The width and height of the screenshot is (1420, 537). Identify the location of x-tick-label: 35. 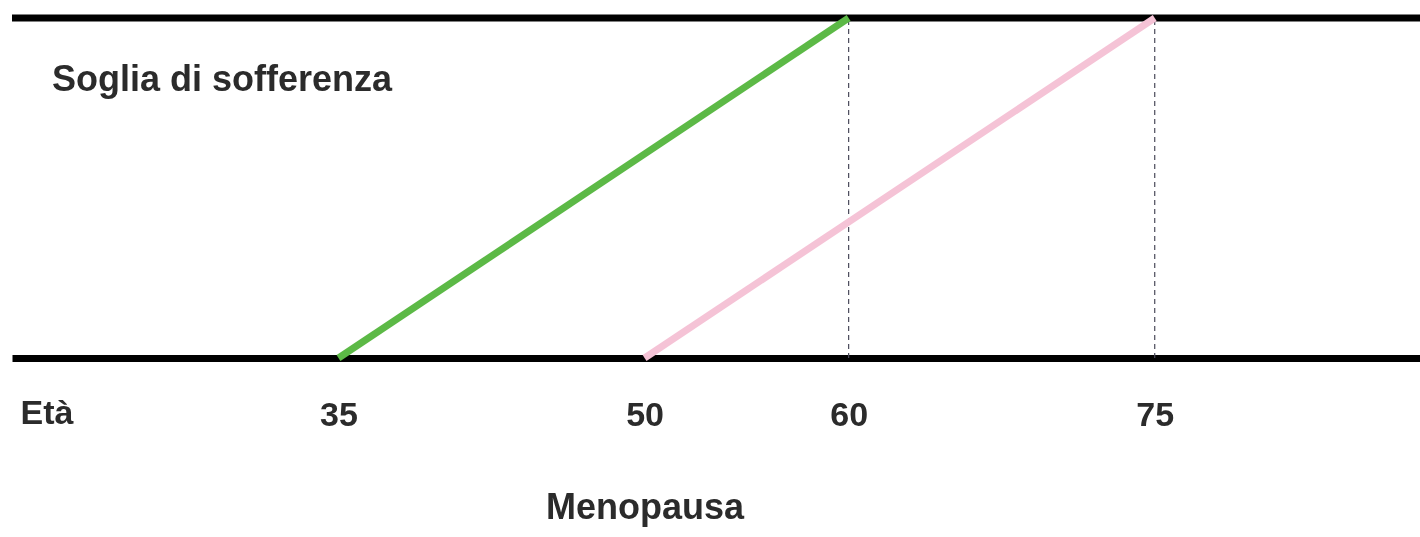
(339, 413).